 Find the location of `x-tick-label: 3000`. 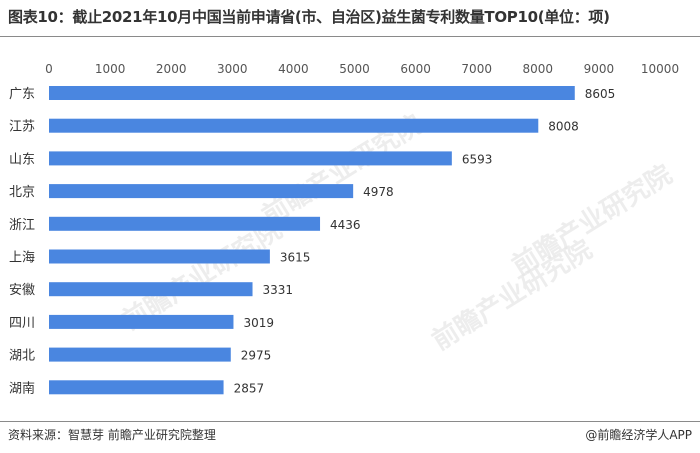

x-tick-label: 3000 is located at coordinates (232, 69).